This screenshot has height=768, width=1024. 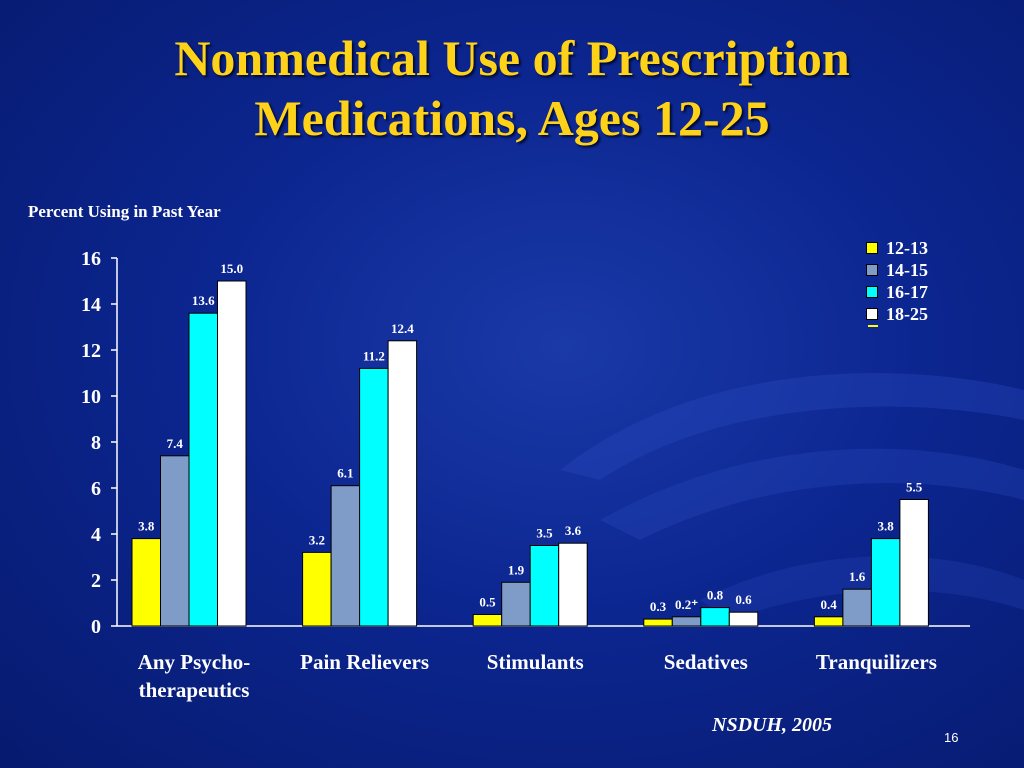 I want to click on bar-value-label: 7.4, so click(x=175, y=443).